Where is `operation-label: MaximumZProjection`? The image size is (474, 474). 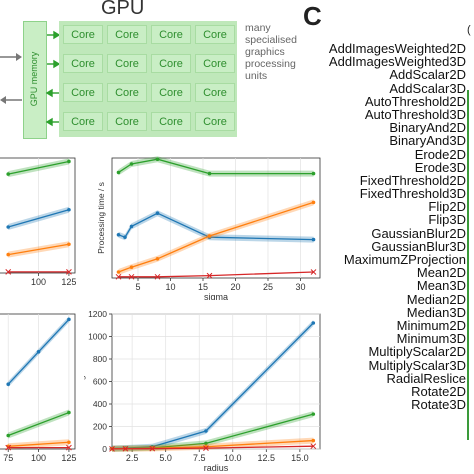 operation-label: MaximumZProjection is located at coordinates (404, 259).